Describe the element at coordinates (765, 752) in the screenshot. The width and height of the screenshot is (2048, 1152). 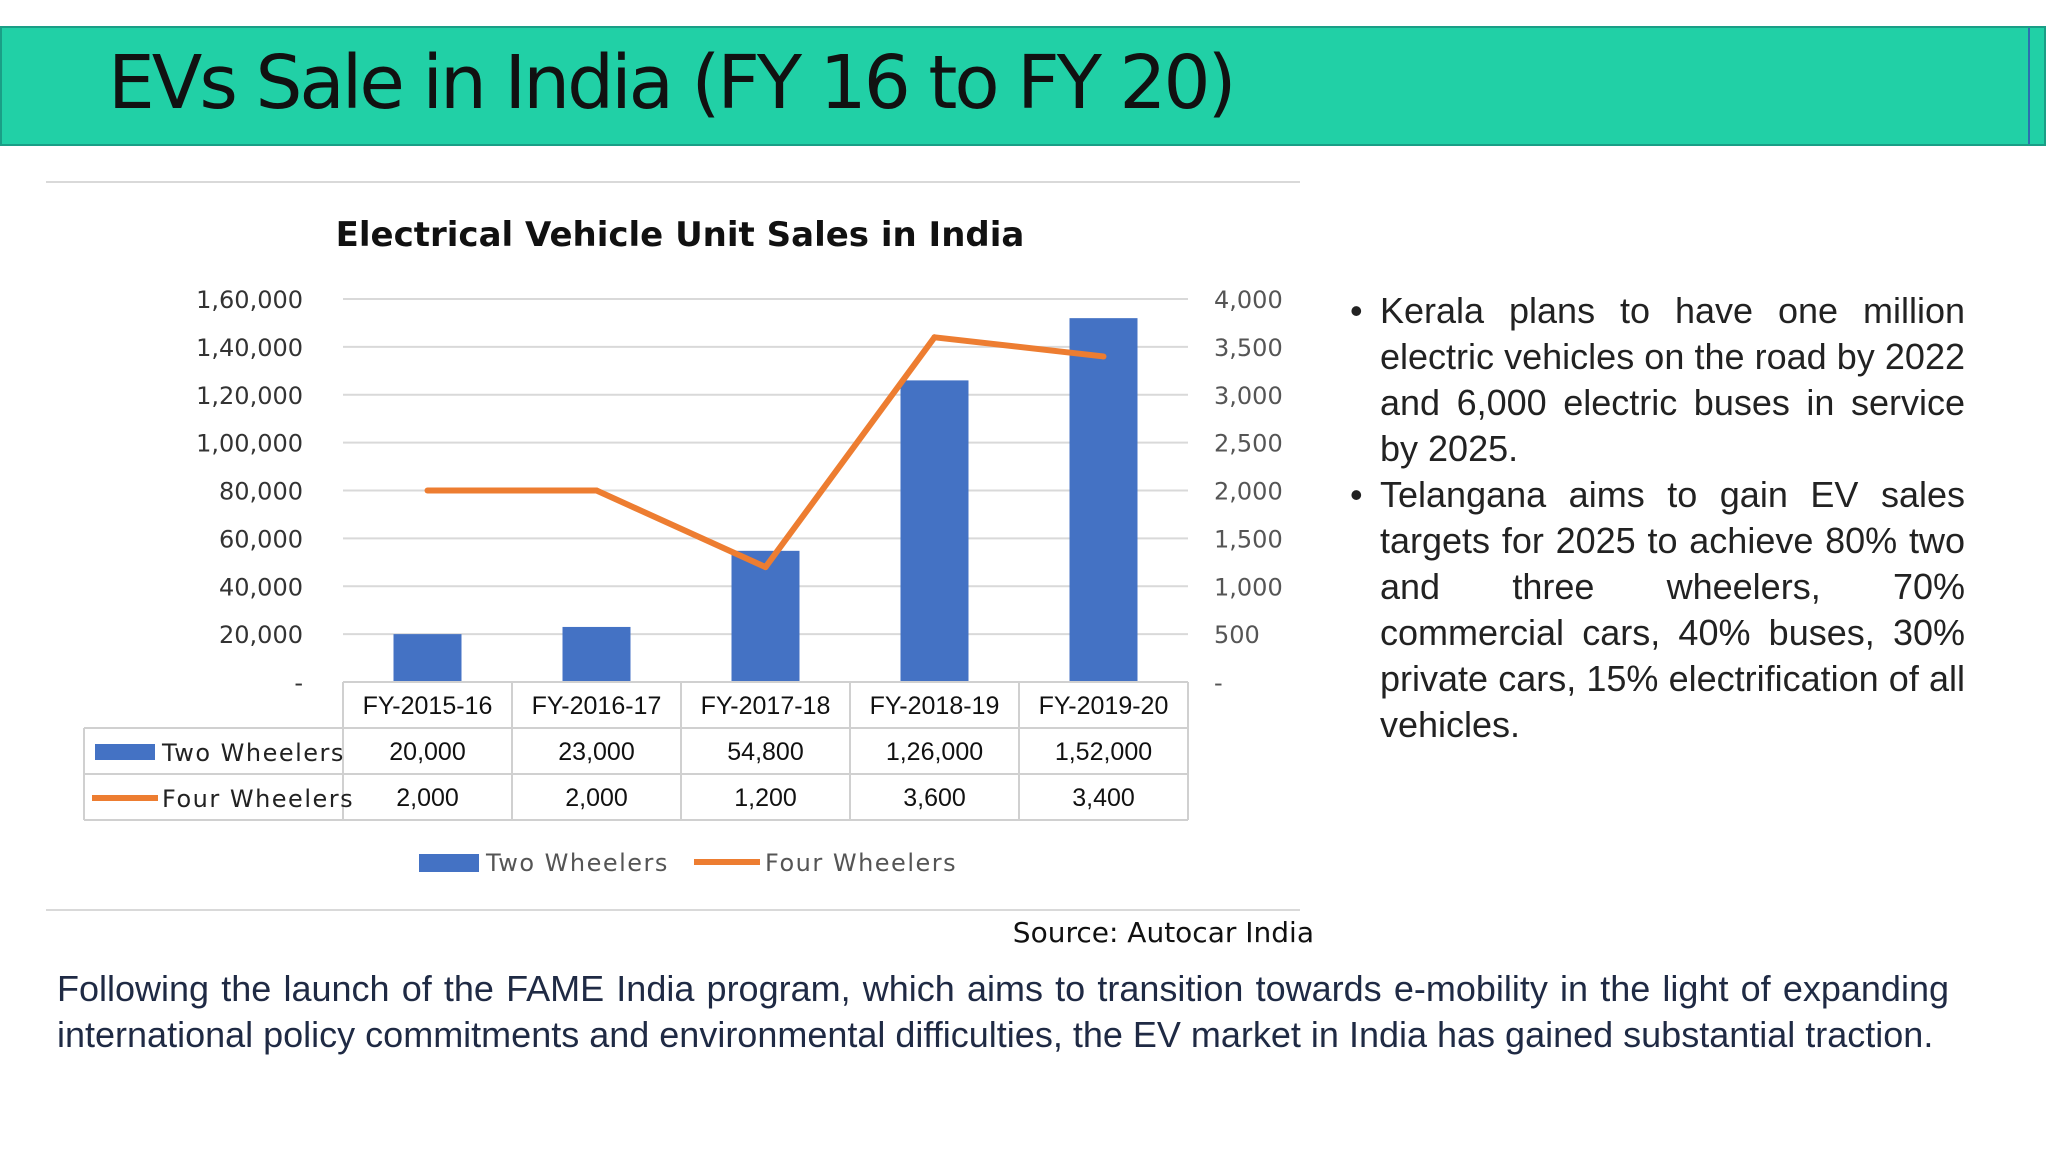
I see `two-wheelers-data-label: 54,800` at that location.